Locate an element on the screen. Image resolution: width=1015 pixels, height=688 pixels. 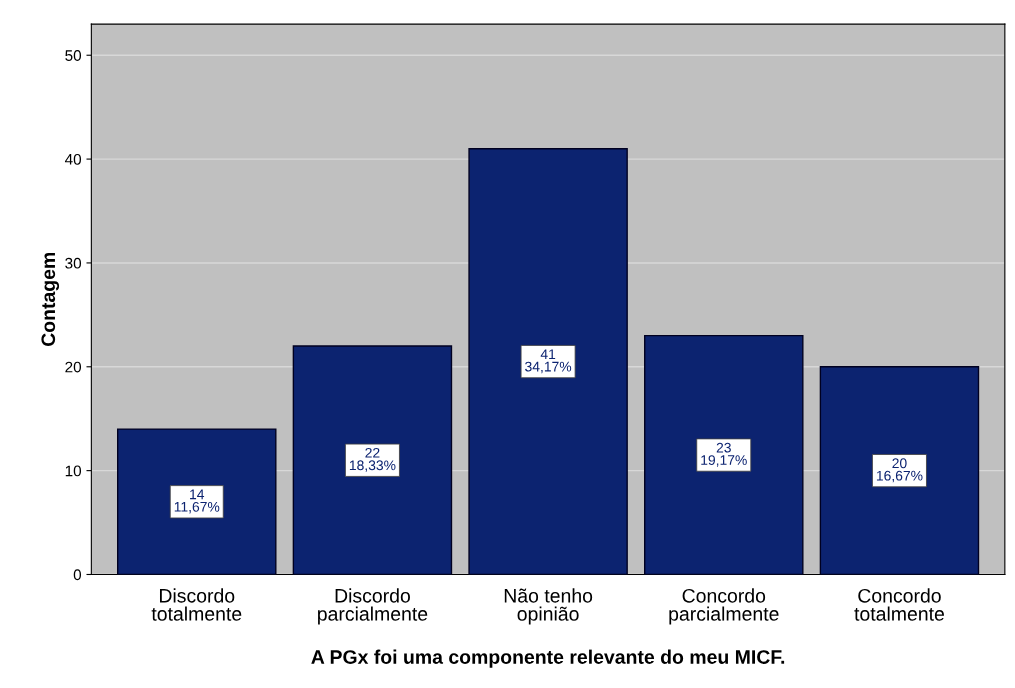
data-label: 20 16,67% is located at coordinates (899, 470).